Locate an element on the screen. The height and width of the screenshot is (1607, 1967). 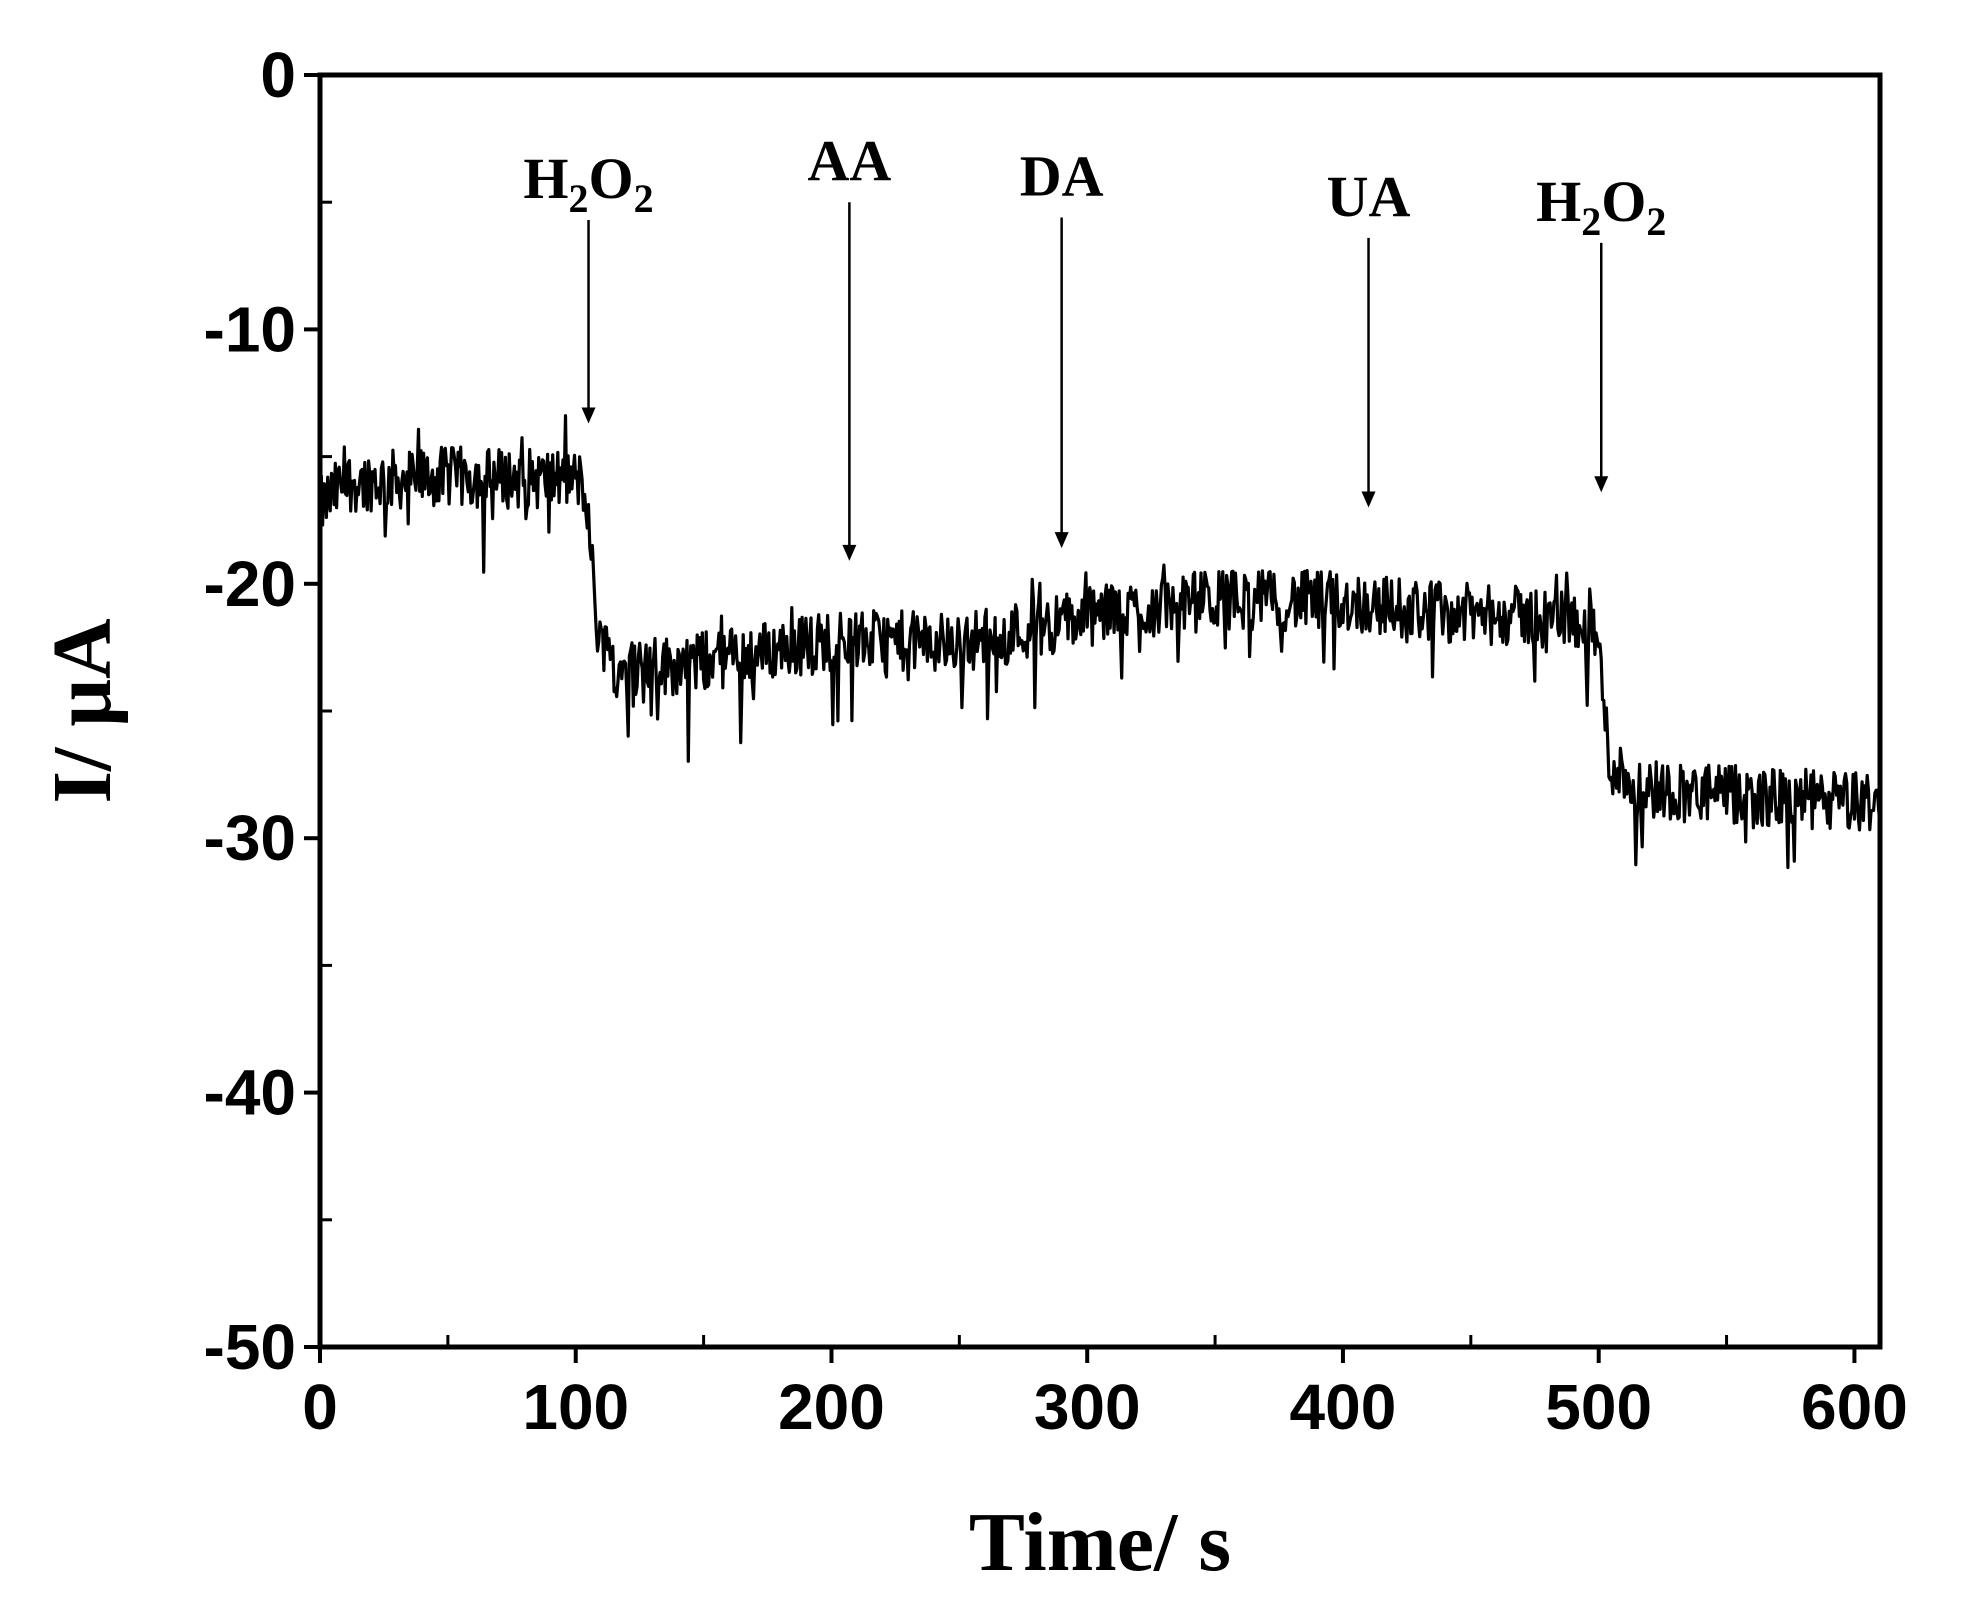
x-tick-label: 400 is located at coordinates (1343, 1407).